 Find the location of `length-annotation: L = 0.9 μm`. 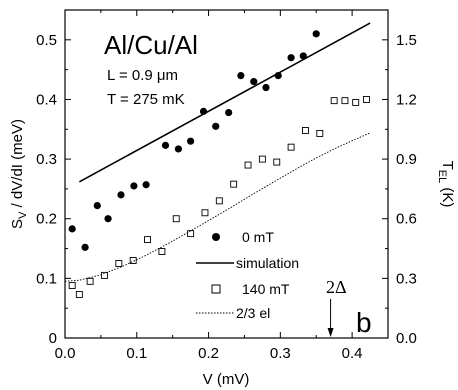

length-annotation: L = 0.9 μm is located at coordinates (142, 75).